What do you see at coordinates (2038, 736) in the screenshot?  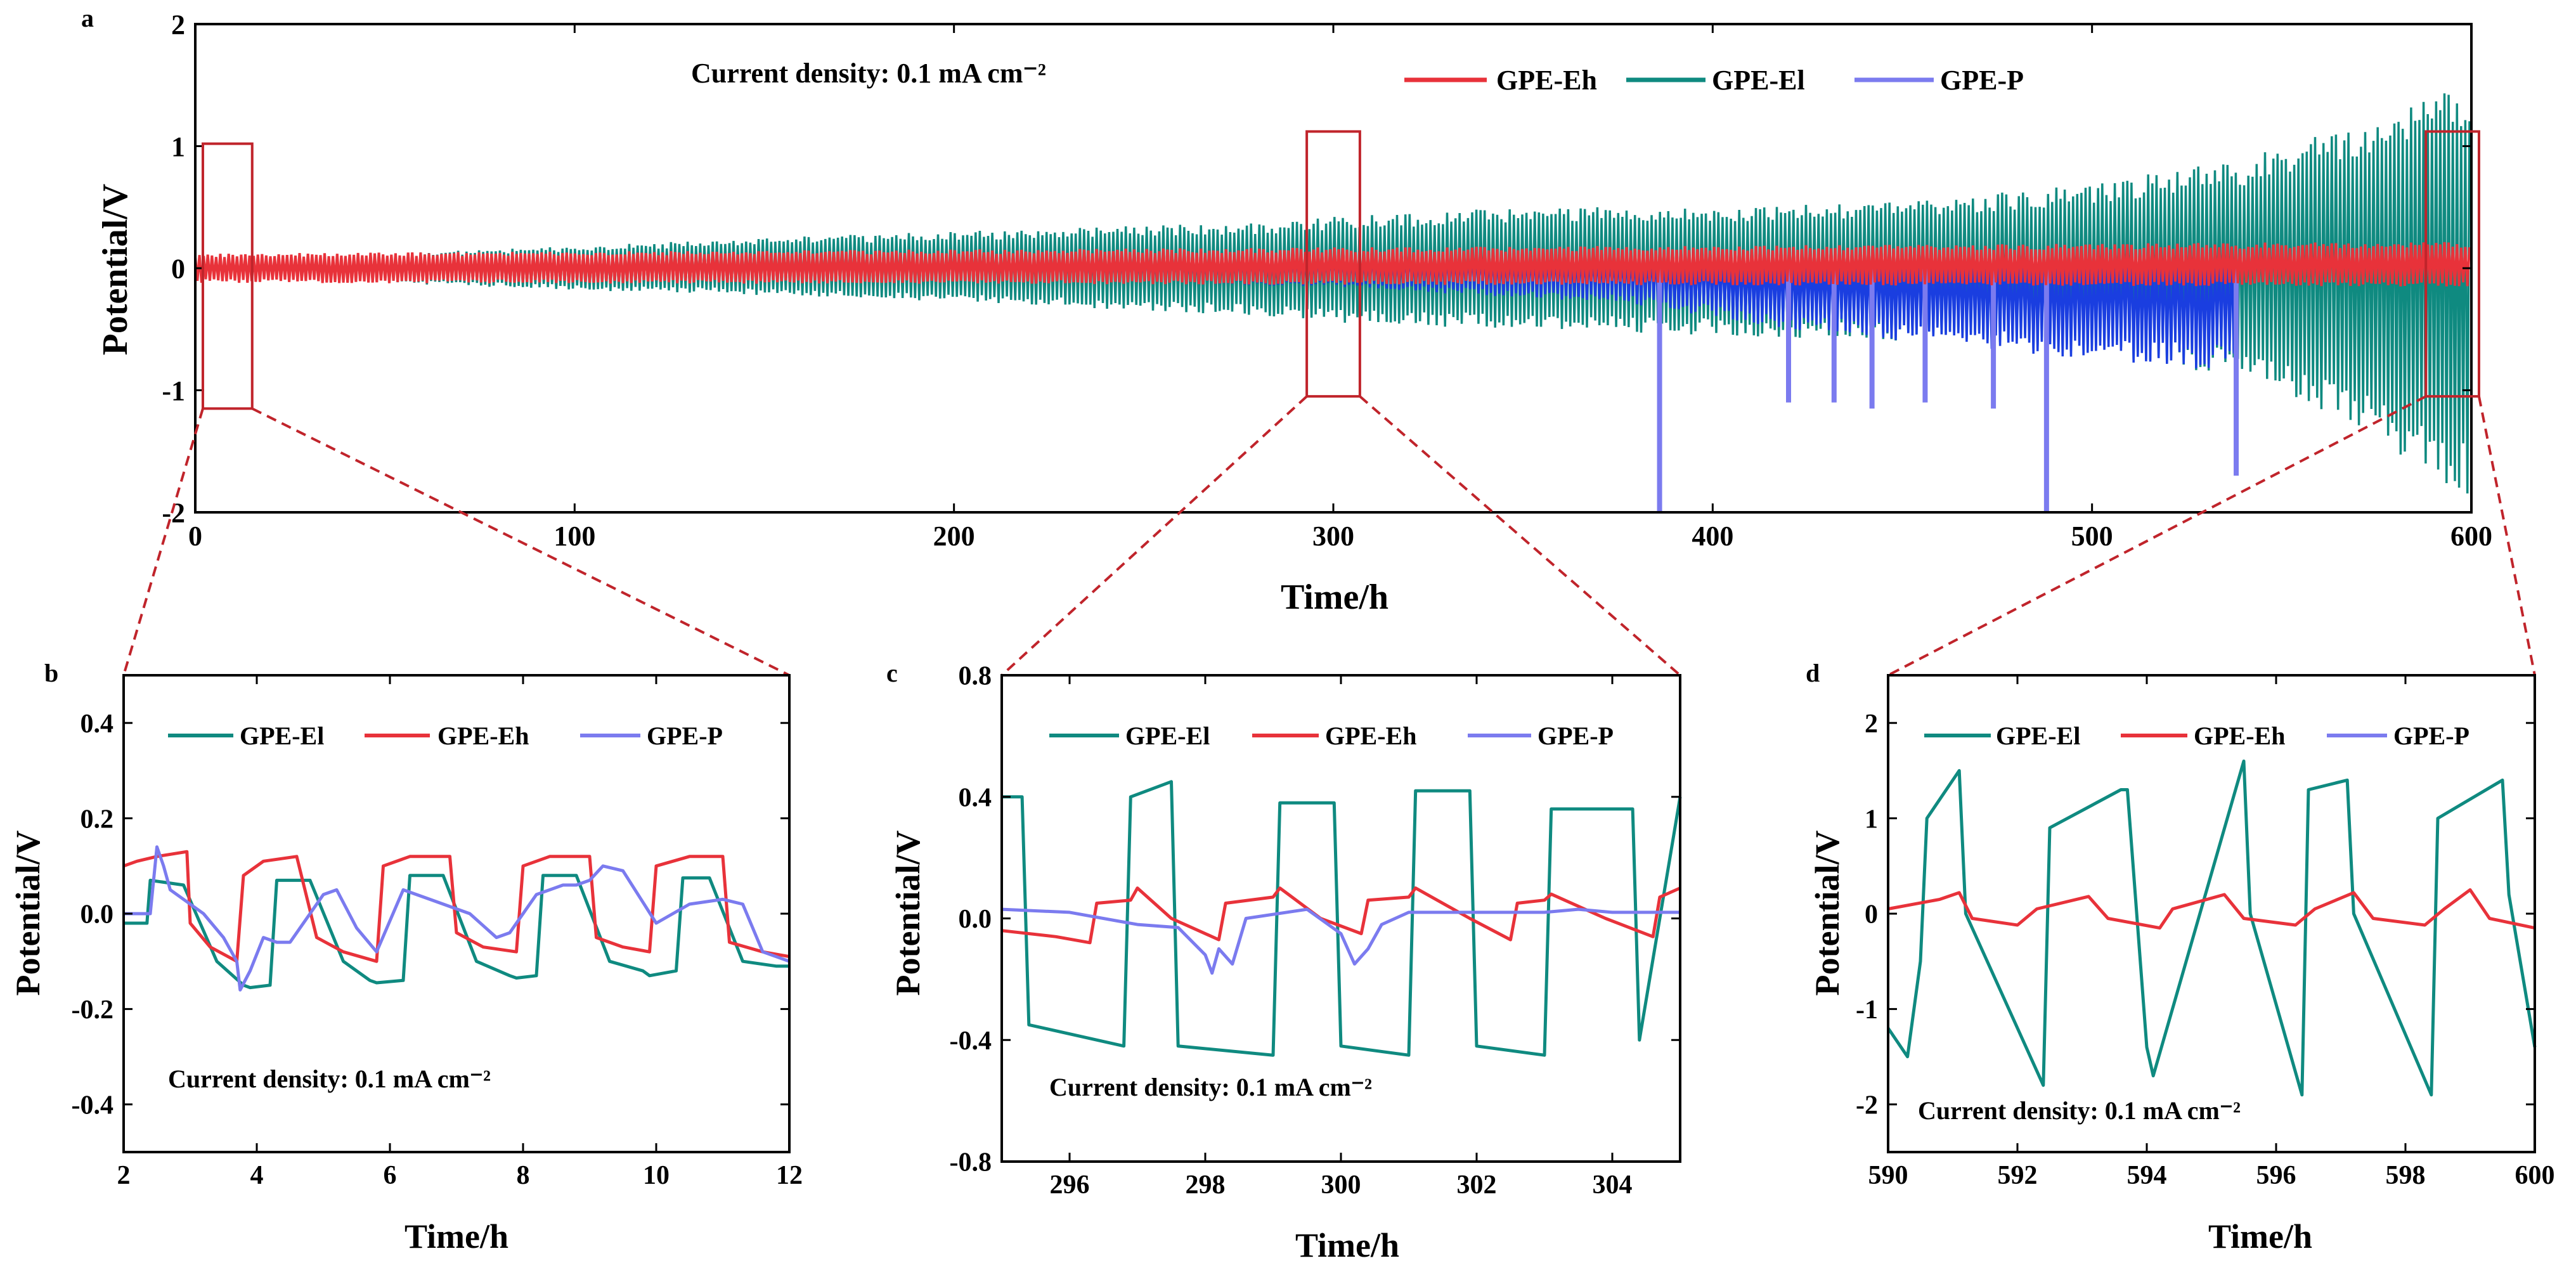 I see `legend-d-el-label: GPE-El` at bounding box center [2038, 736].